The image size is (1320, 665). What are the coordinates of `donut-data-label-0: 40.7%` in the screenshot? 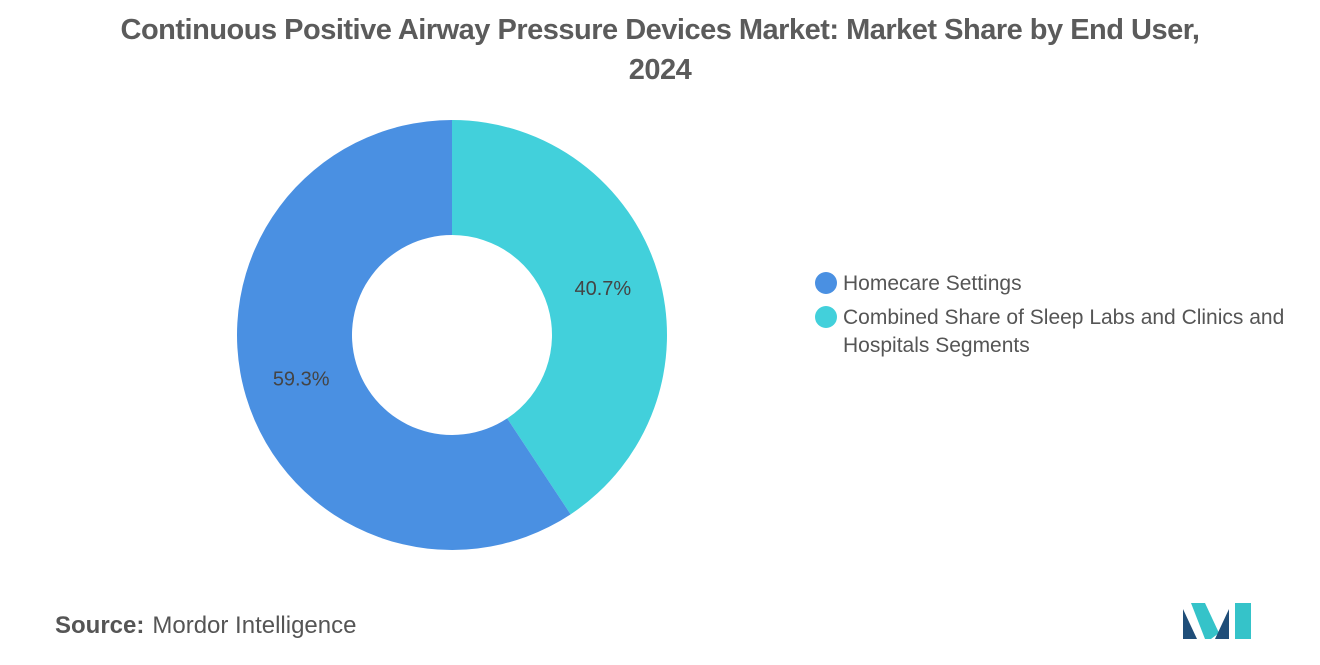 It's located at (602, 289).